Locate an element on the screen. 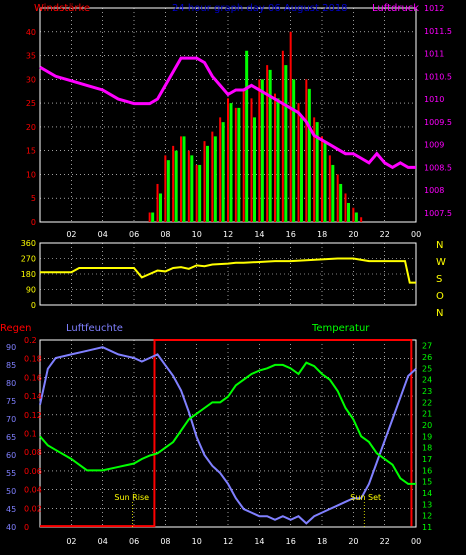  direction-tick-label: 0 is located at coordinates (33, 305).